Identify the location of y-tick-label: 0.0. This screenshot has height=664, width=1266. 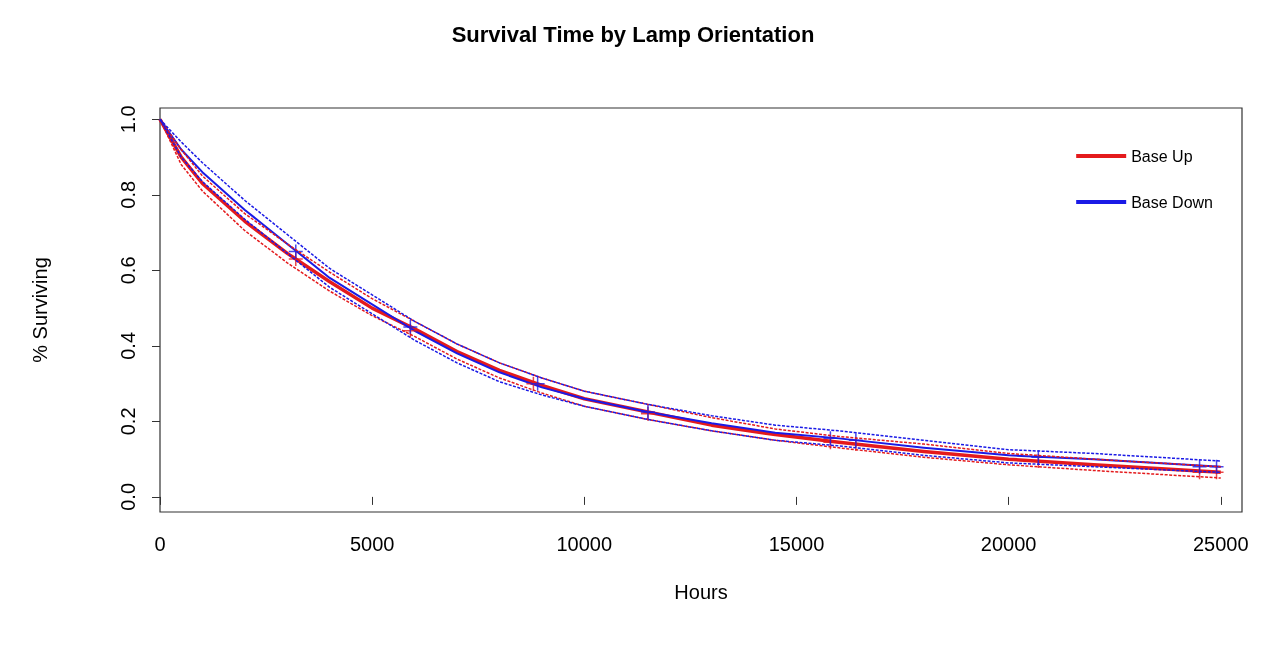
(128, 496).